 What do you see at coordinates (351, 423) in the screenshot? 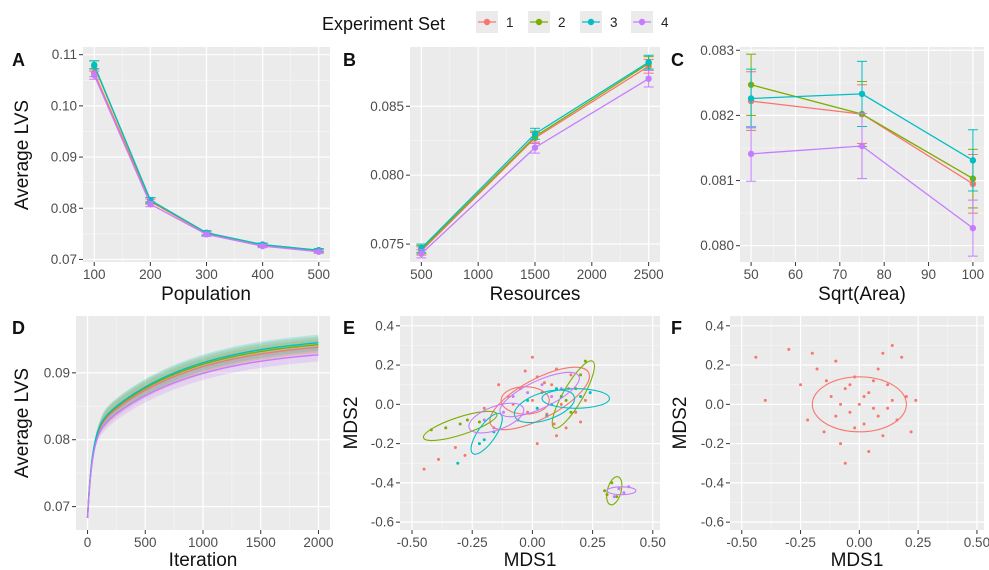
I see `y-axis-label-e: MDS2` at bounding box center [351, 423].